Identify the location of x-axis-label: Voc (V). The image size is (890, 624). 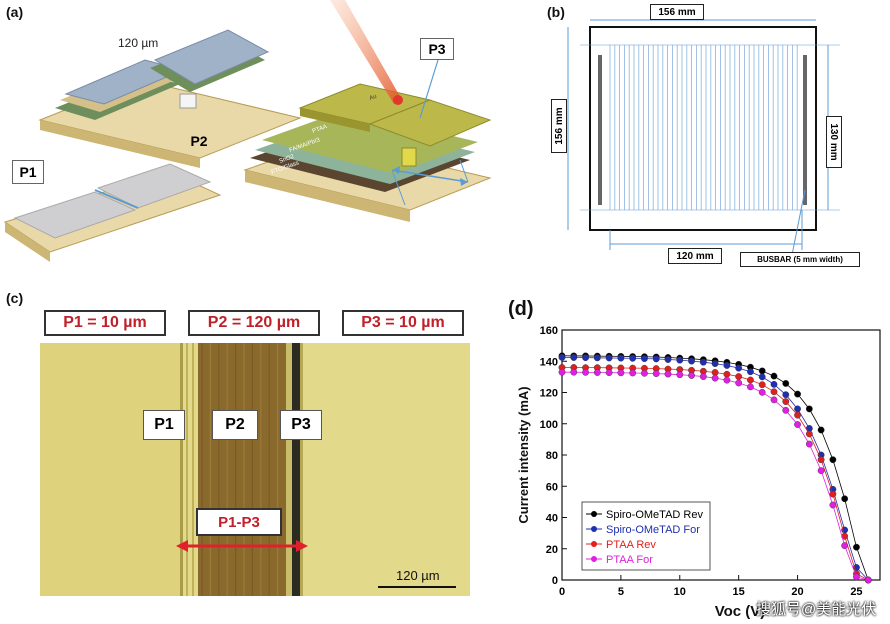
(740, 611).